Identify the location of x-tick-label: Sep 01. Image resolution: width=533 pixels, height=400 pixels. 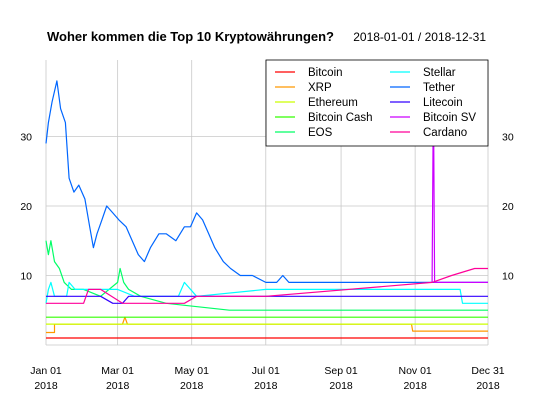
(340, 371).